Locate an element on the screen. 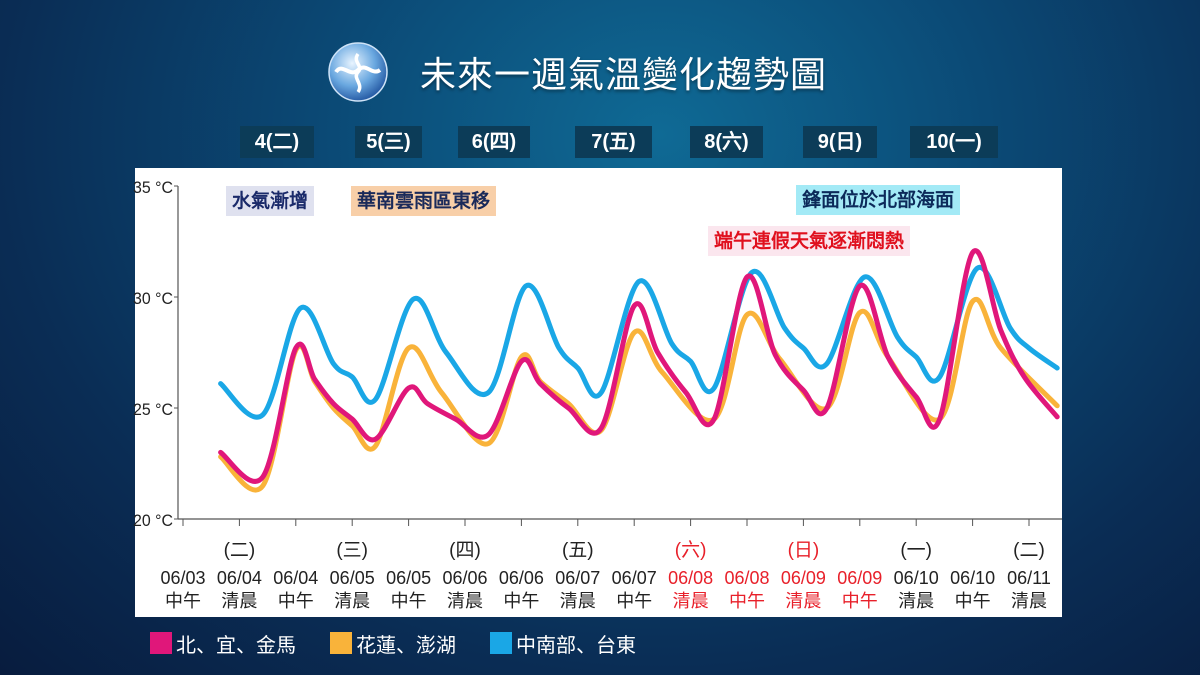 The width and height of the screenshot is (1200, 675). annotation-moisture: 水氣漸增 is located at coordinates (270, 201).